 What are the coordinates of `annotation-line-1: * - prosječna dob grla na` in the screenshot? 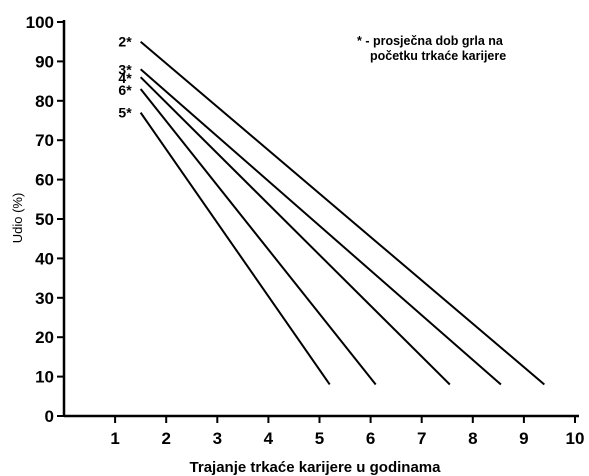 It's located at (430, 41).